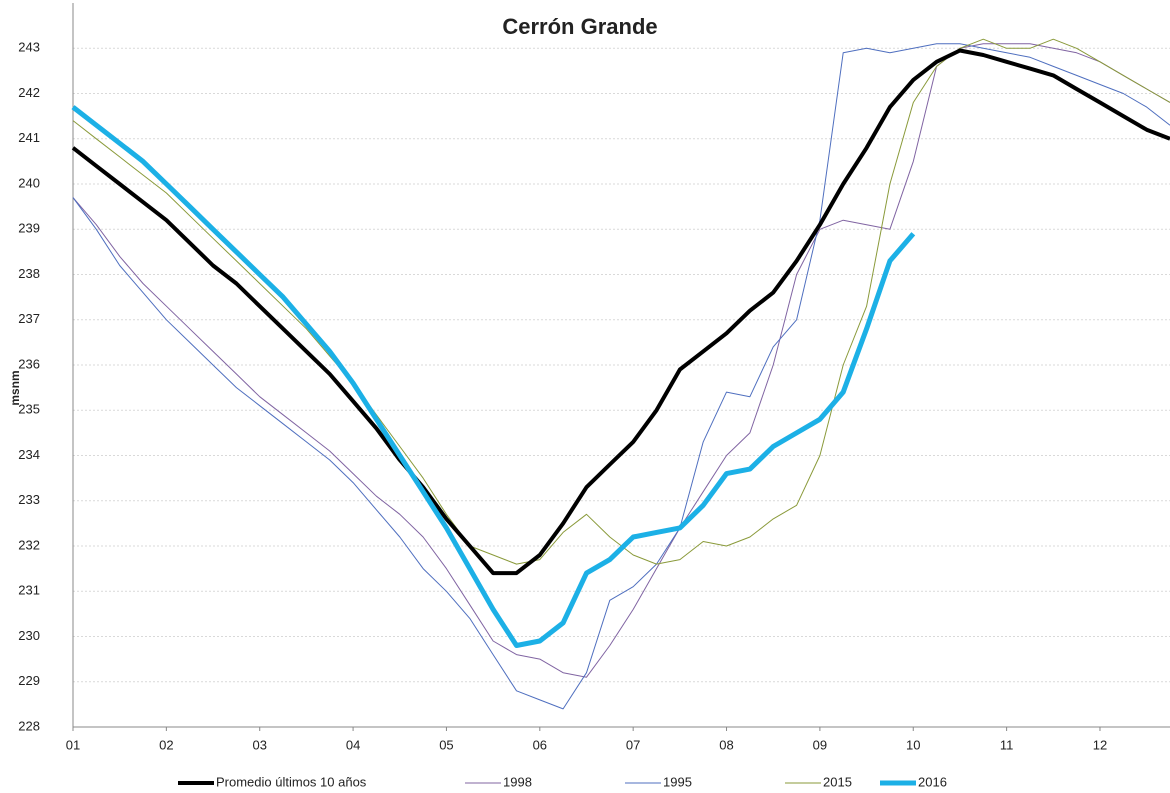  Describe the element at coordinates (446, 744) in the screenshot. I see `x-tick-label: 05` at that location.